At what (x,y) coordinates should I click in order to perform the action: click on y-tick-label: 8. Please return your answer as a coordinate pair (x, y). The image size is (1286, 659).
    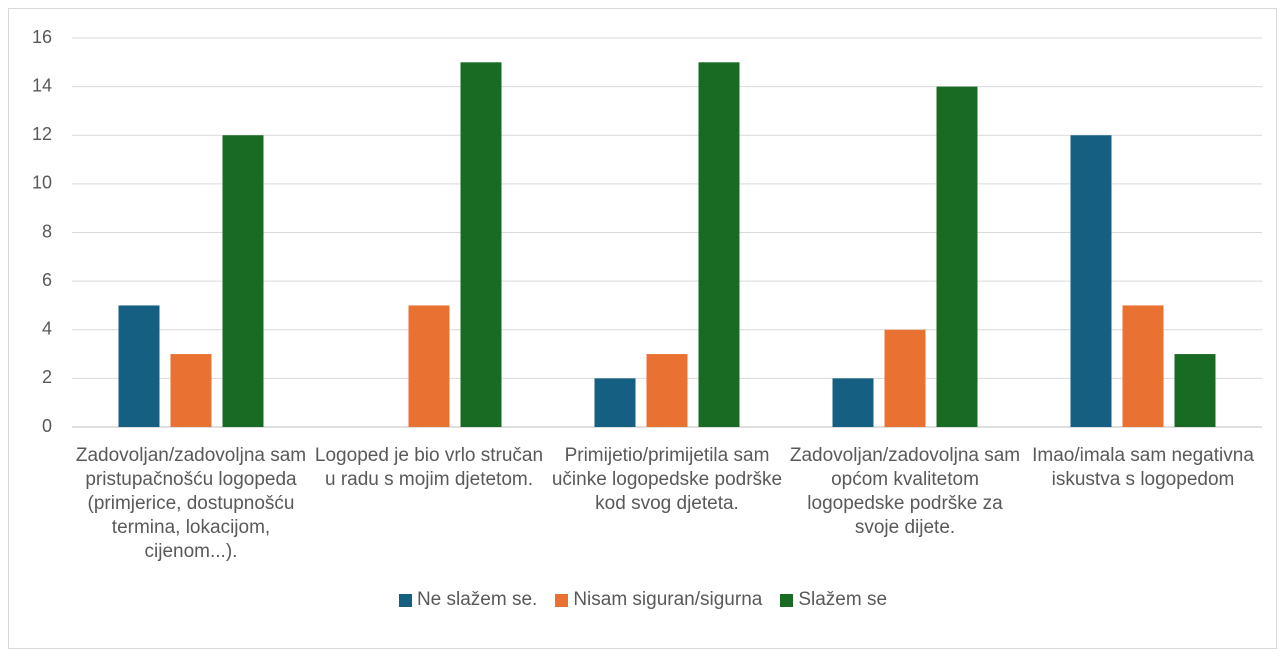
    Looking at the image, I should click on (47, 231).